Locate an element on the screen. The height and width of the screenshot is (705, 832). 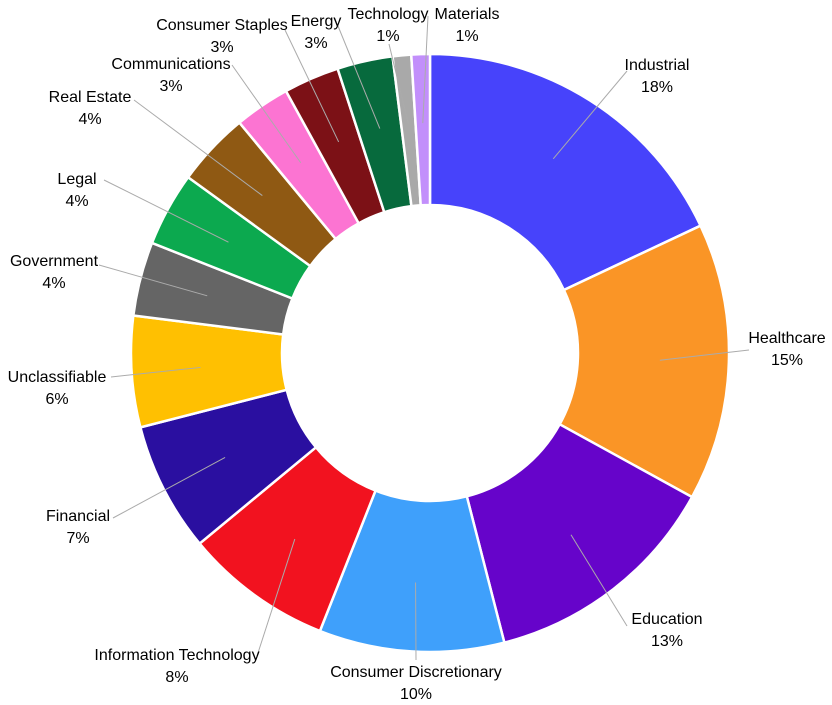
leader-line-materials is located at coordinates (425, 69).